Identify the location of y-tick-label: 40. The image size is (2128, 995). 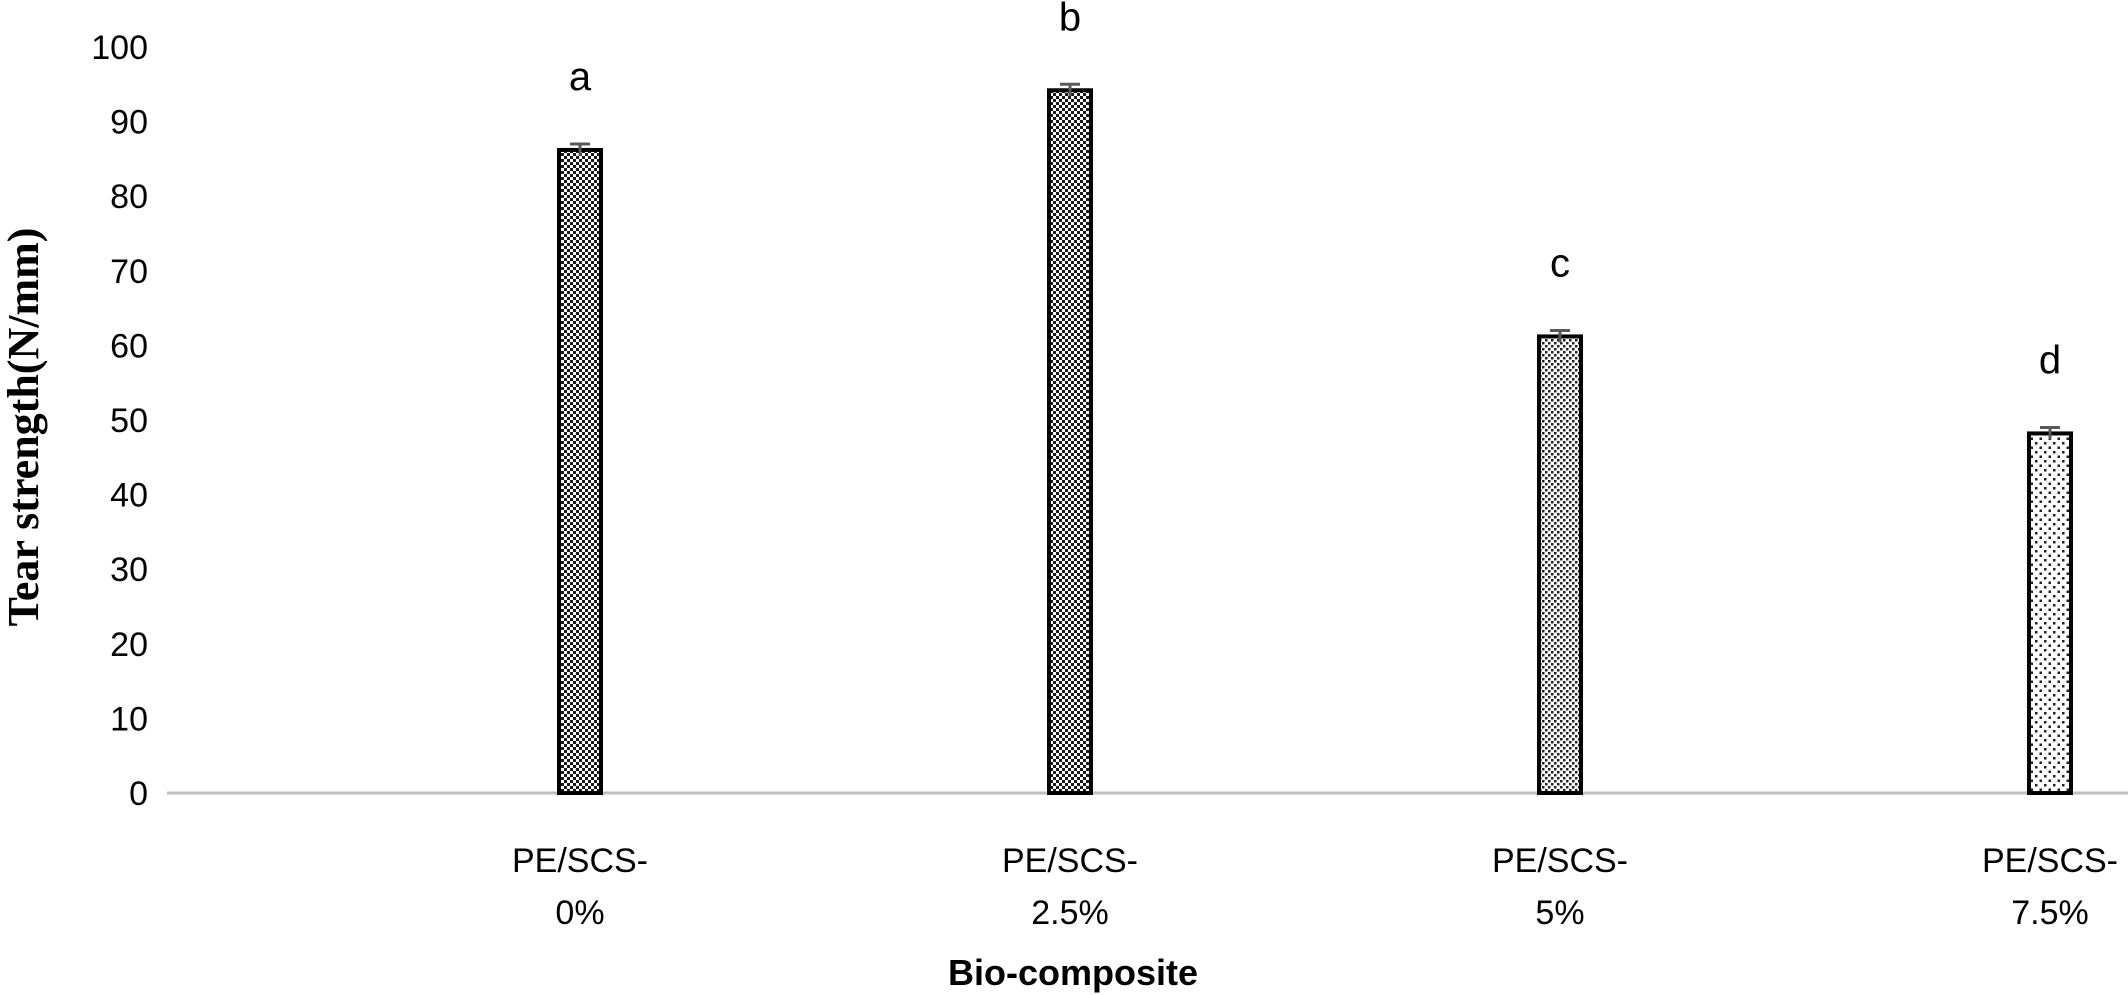
(129, 496).